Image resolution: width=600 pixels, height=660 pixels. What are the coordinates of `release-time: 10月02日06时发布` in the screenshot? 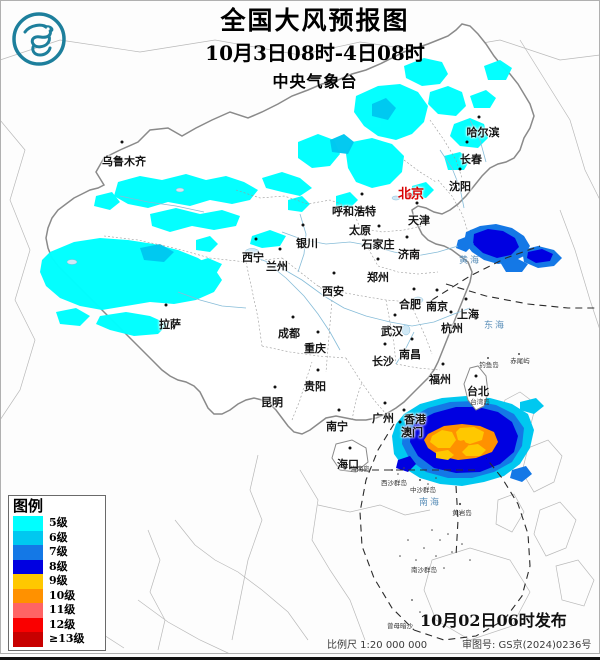 It's located at (493, 620).